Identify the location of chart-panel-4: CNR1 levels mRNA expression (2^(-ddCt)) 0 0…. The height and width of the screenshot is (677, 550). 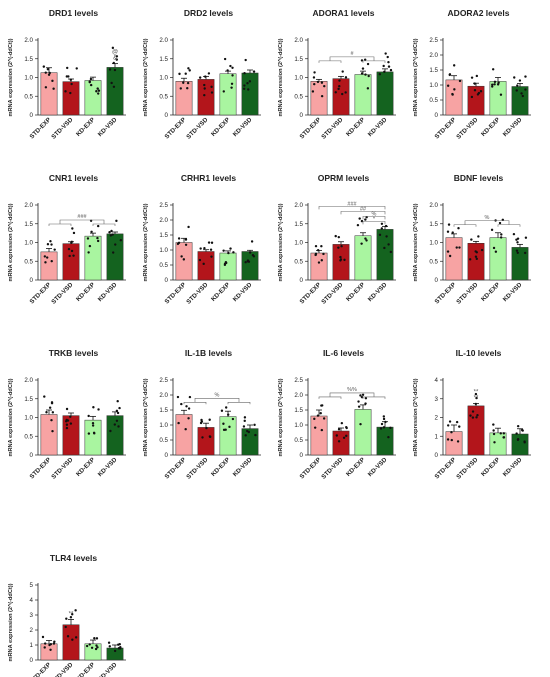
(67, 239).